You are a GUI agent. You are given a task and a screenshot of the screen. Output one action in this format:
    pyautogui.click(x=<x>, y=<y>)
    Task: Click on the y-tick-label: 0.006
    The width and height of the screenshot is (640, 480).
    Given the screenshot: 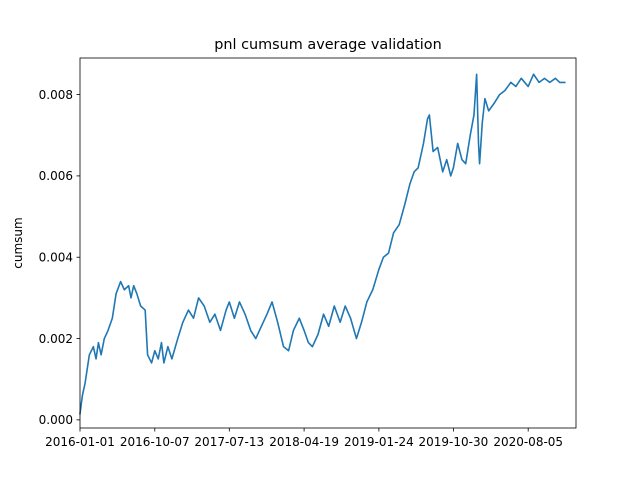 What is the action you would take?
    pyautogui.click(x=56, y=176)
    